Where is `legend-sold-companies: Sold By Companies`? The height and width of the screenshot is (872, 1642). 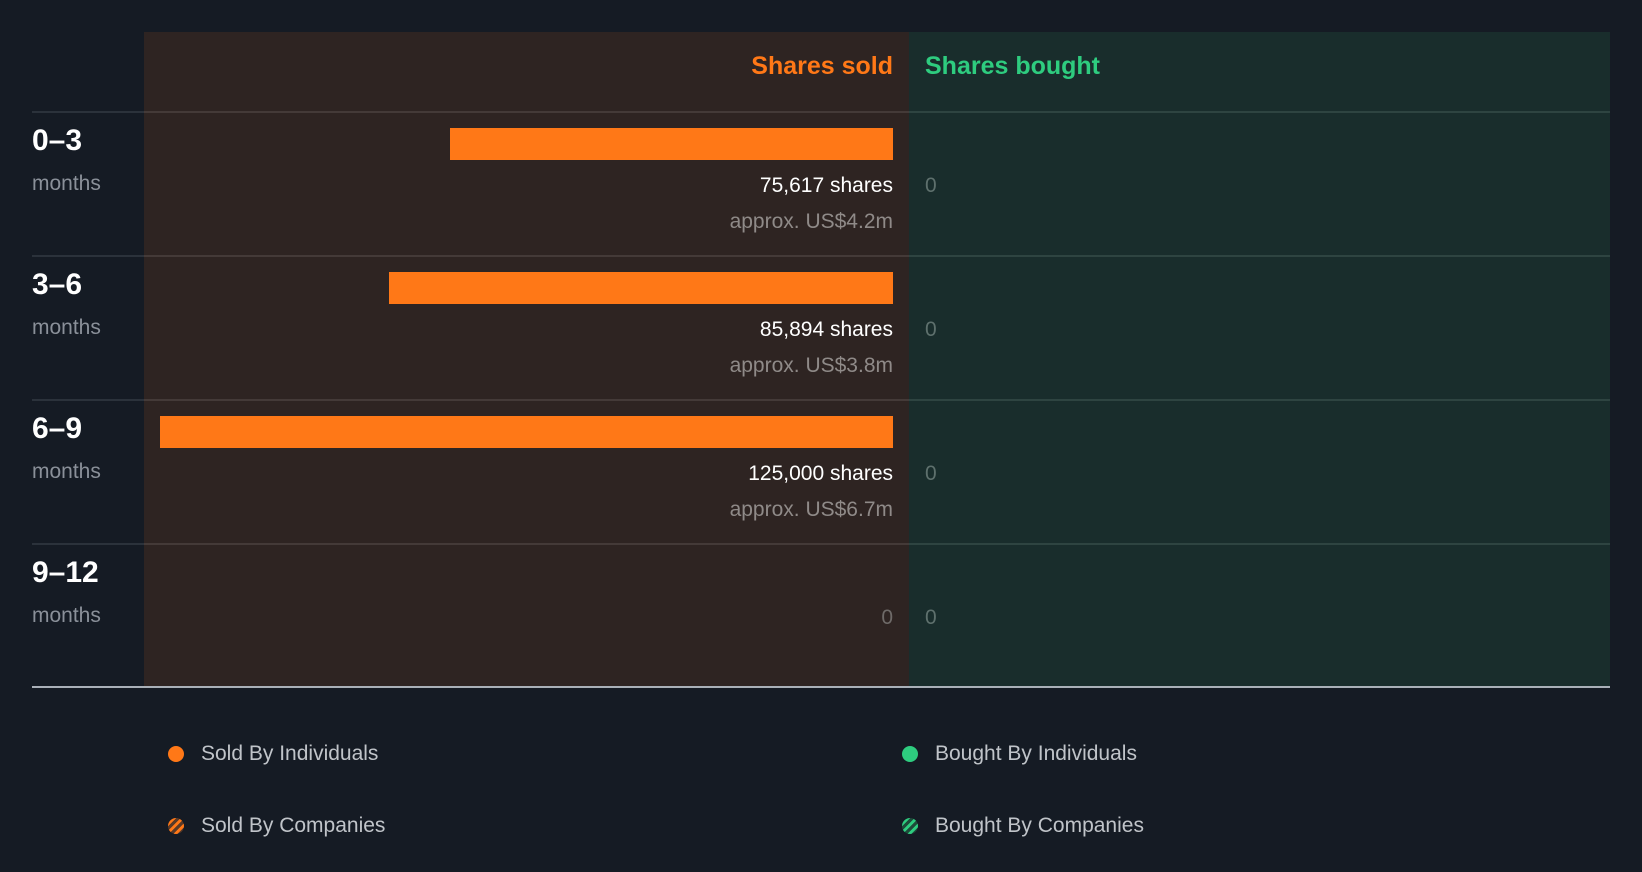
legend-sold-companies: Sold By Companies is located at coordinates (276, 826).